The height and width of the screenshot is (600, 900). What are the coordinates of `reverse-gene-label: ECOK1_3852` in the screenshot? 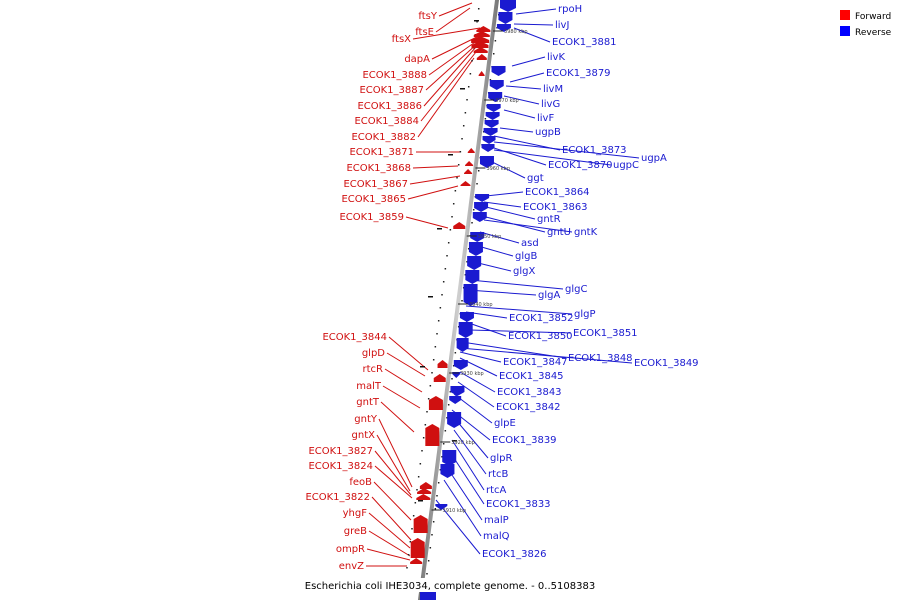 It's located at (541, 318).